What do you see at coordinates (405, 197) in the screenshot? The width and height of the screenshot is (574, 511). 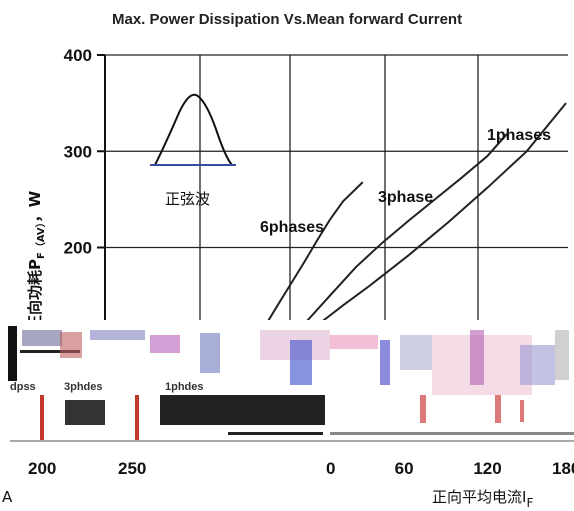 I see `series-label-3phase: 3phase` at bounding box center [405, 197].